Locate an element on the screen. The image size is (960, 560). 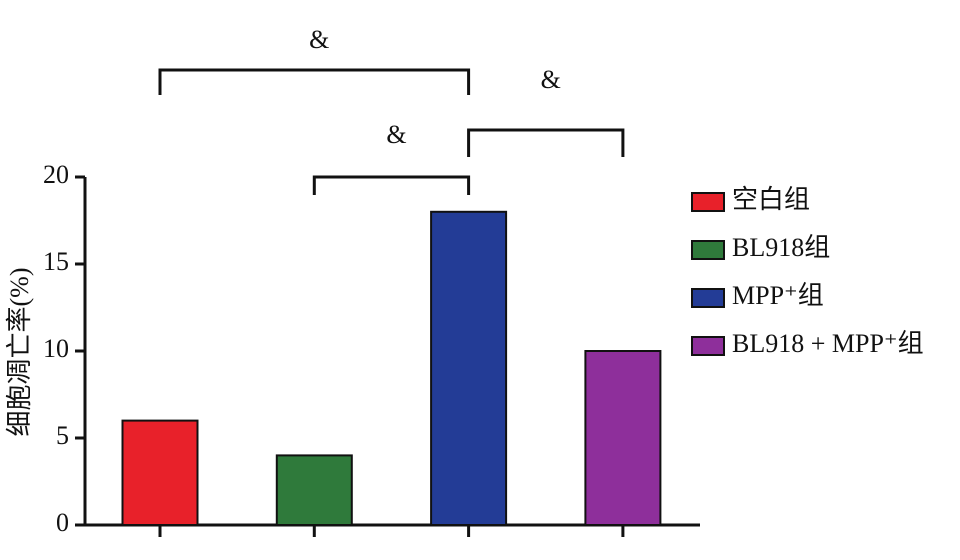
legend-label: MPP⁺组 is located at coordinates (778, 295).